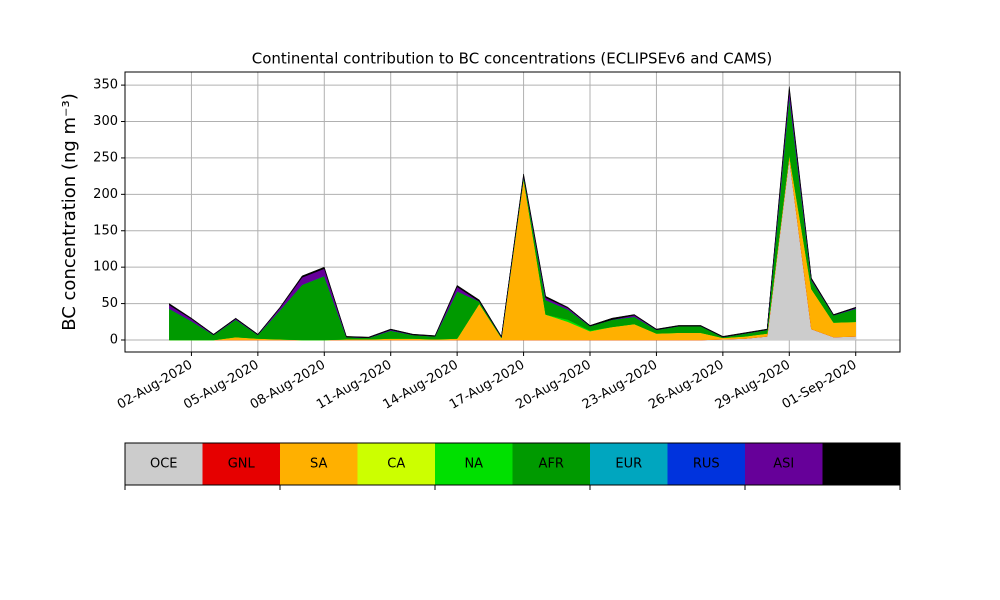 The image size is (1000, 600). I want to click on legend-label: ASI, so click(783, 464).